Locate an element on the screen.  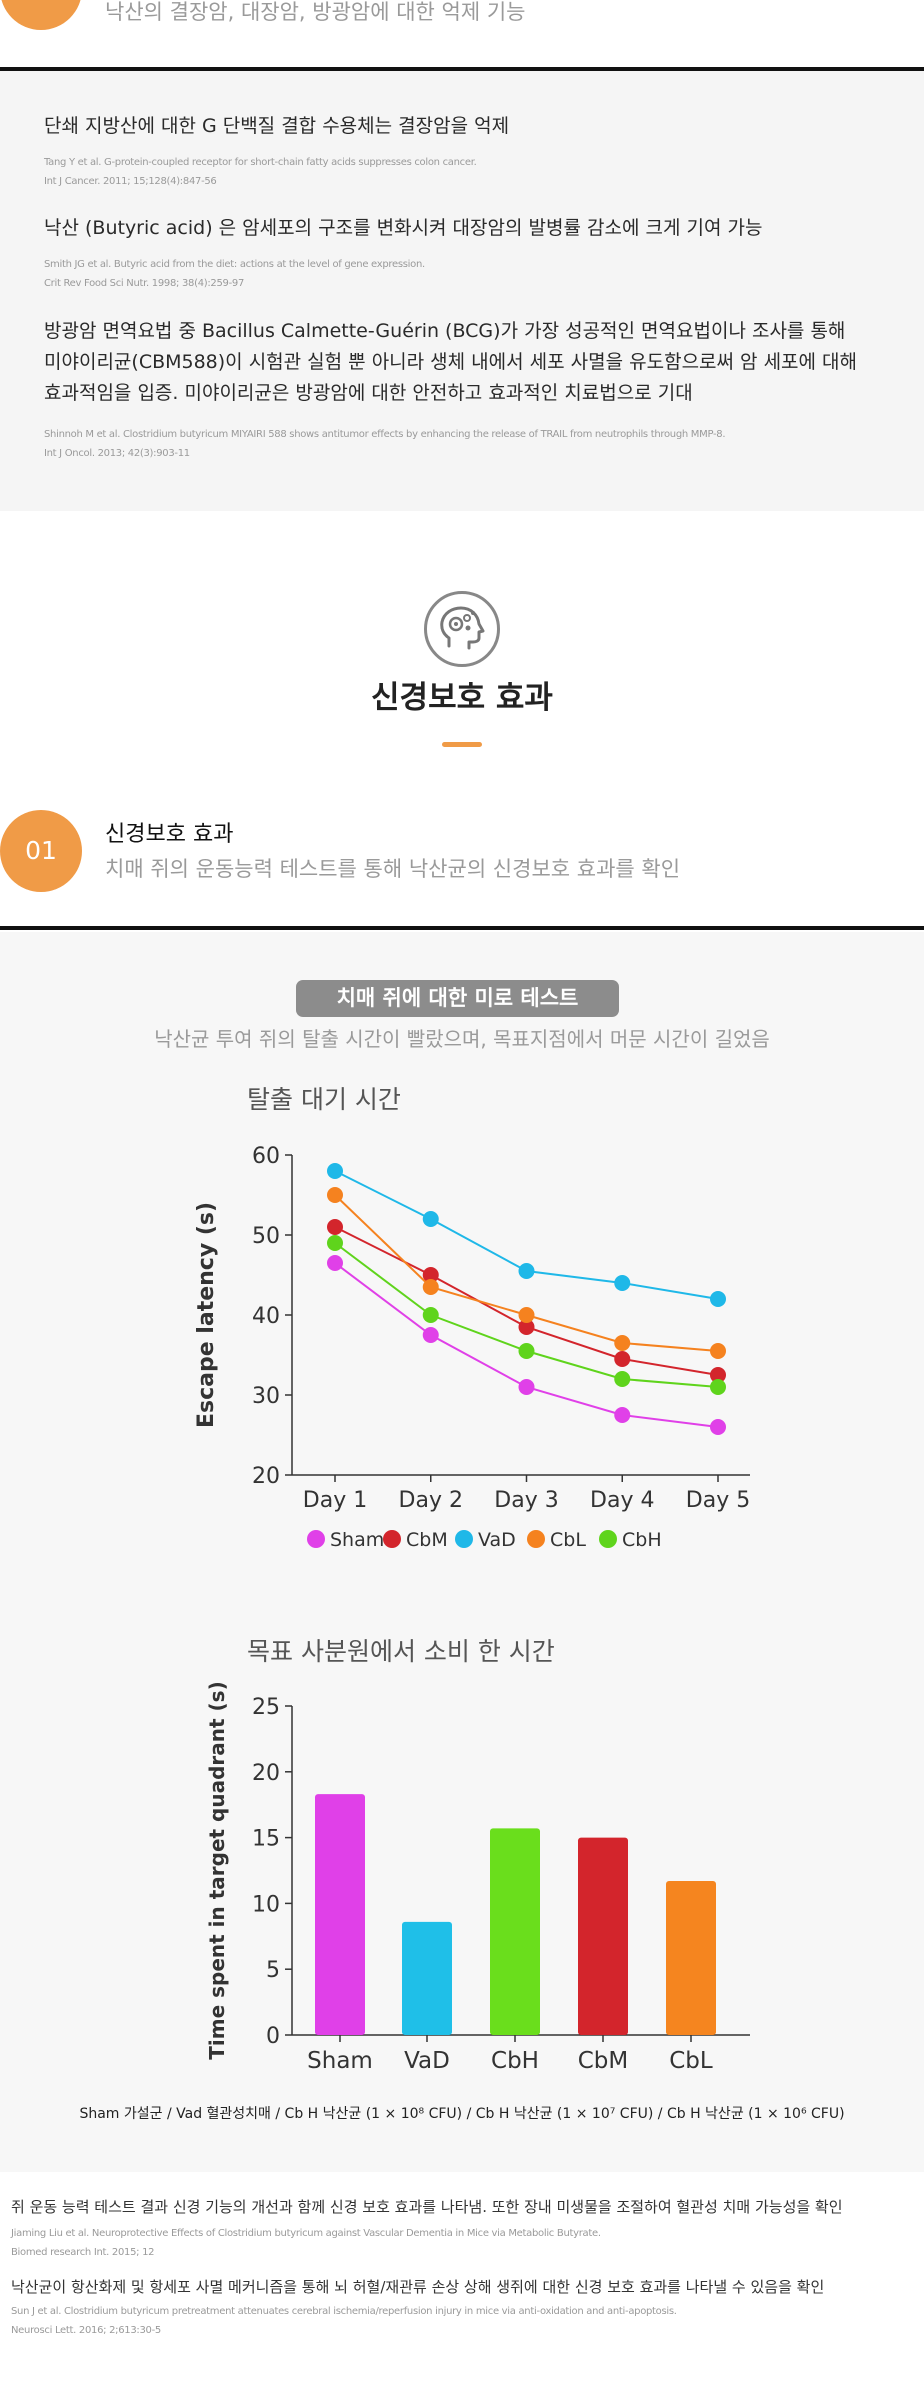
x-tick-label: Day 4 is located at coordinates (622, 1500).